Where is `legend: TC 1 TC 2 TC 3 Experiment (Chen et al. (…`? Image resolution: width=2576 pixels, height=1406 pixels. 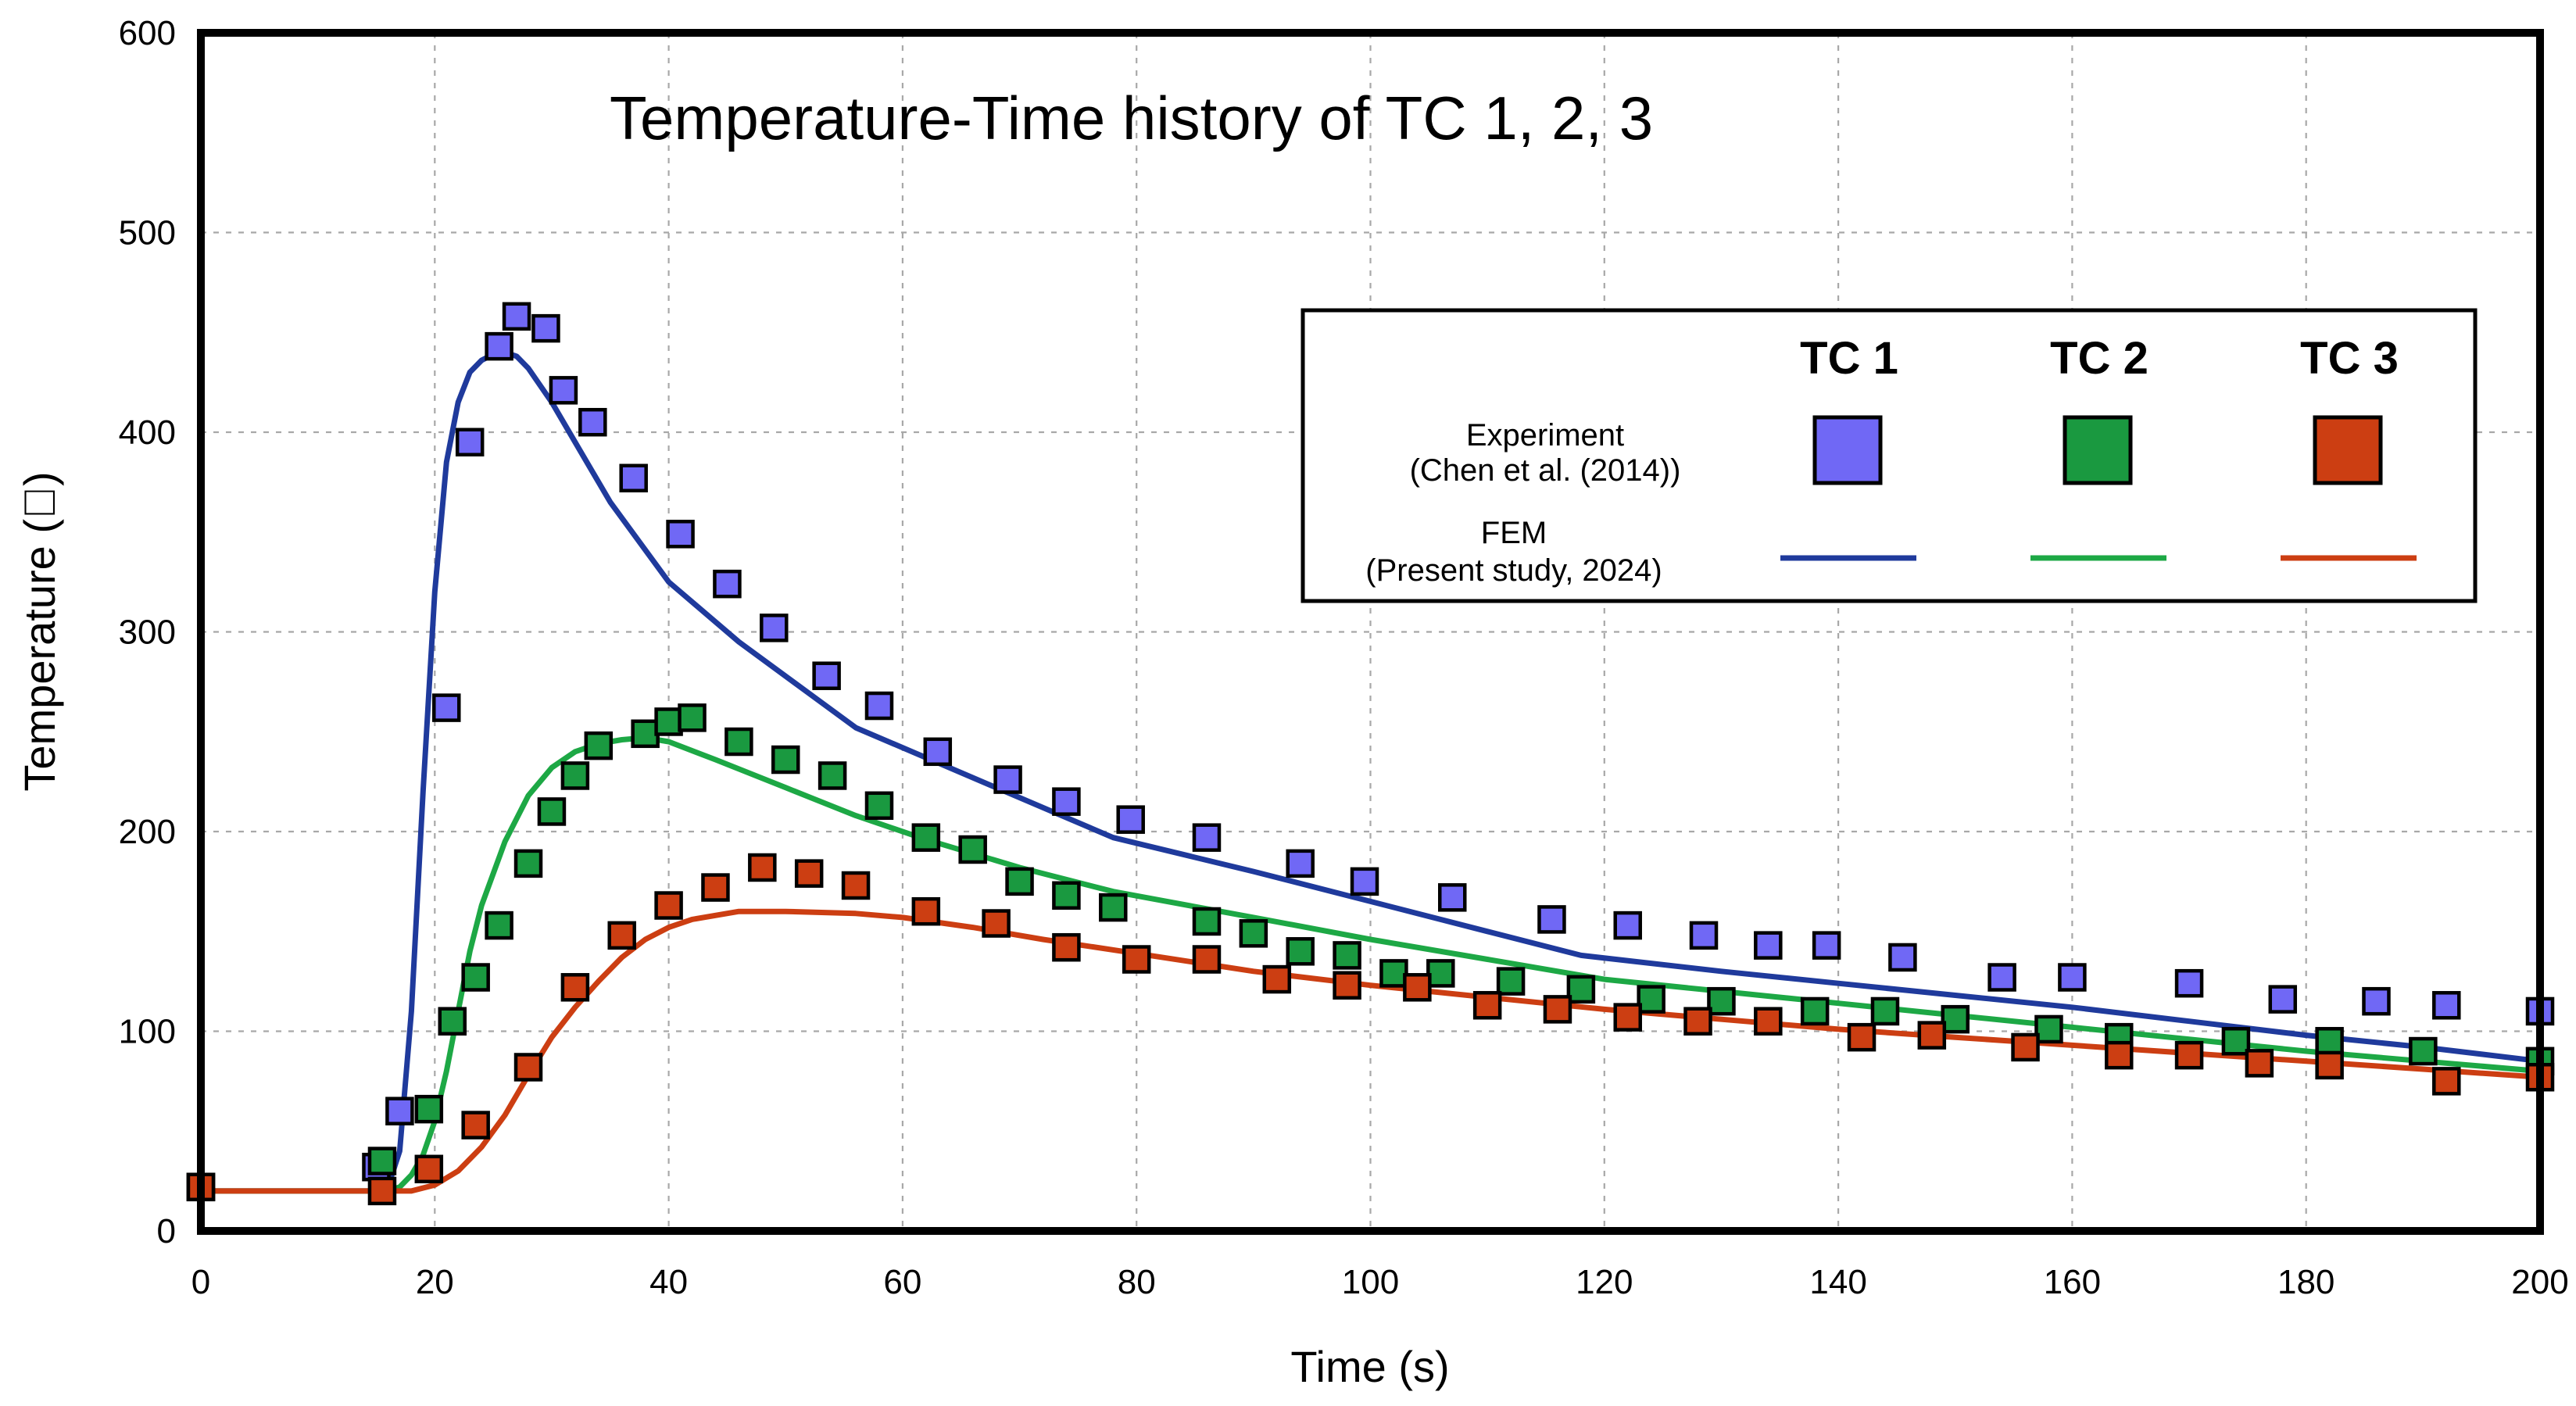 legend: TC 1 TC 2 TC 3 Experiment (Chen et al. (… is located at coordinates (1889, 455).